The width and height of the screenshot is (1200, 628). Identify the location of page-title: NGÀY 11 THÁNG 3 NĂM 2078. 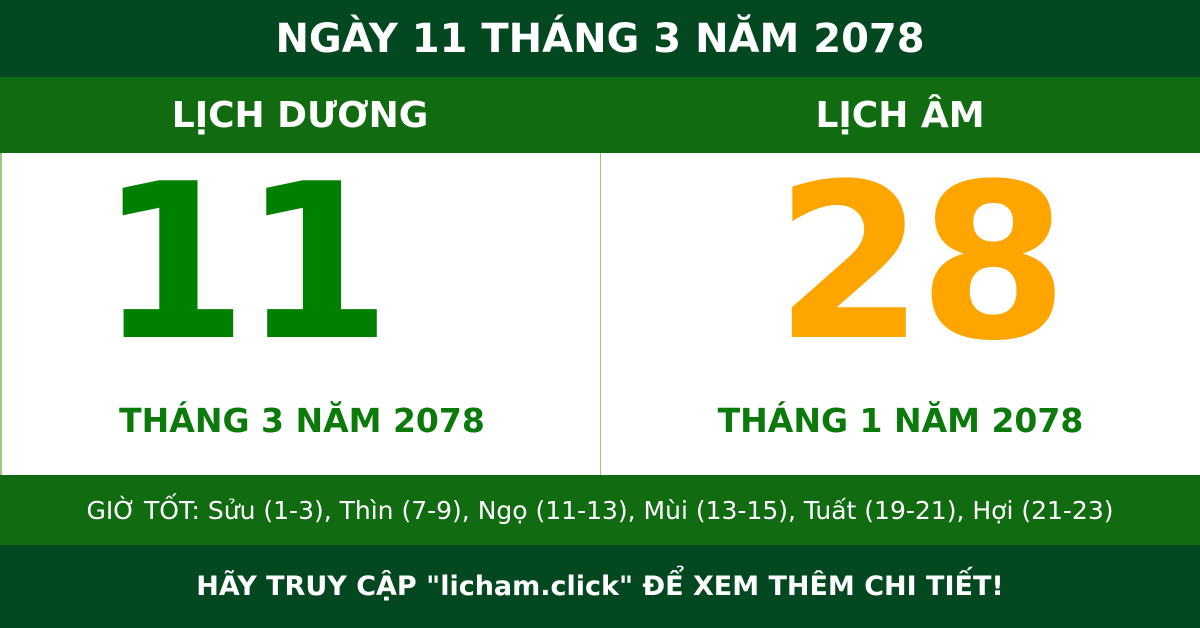
(600, 38).